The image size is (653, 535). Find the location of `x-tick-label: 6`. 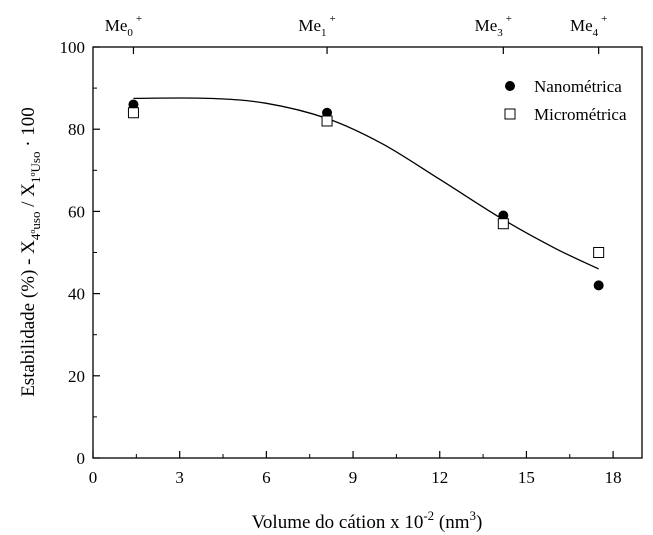

x-tick-label: 6 is located at coordinates (266, 477).